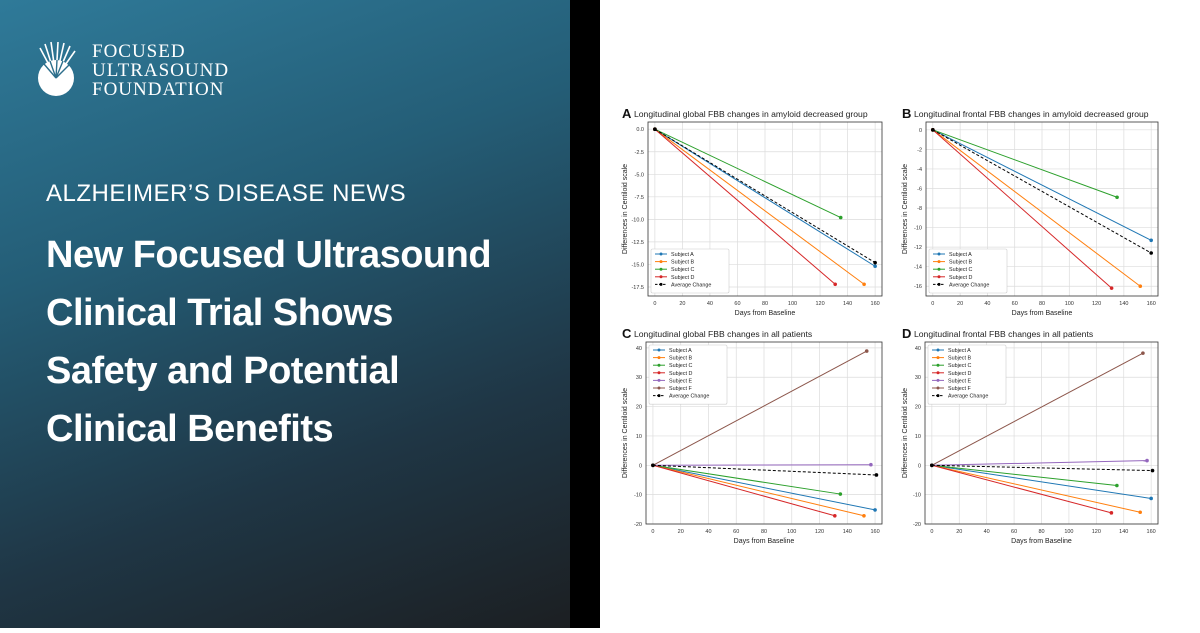 The height and width of the screenshot is (633, 1200). What do you see at coordinates (639, 153) in the screenshot?
I see `y-tick-label: -2.5` at bounding box center [639, 153].